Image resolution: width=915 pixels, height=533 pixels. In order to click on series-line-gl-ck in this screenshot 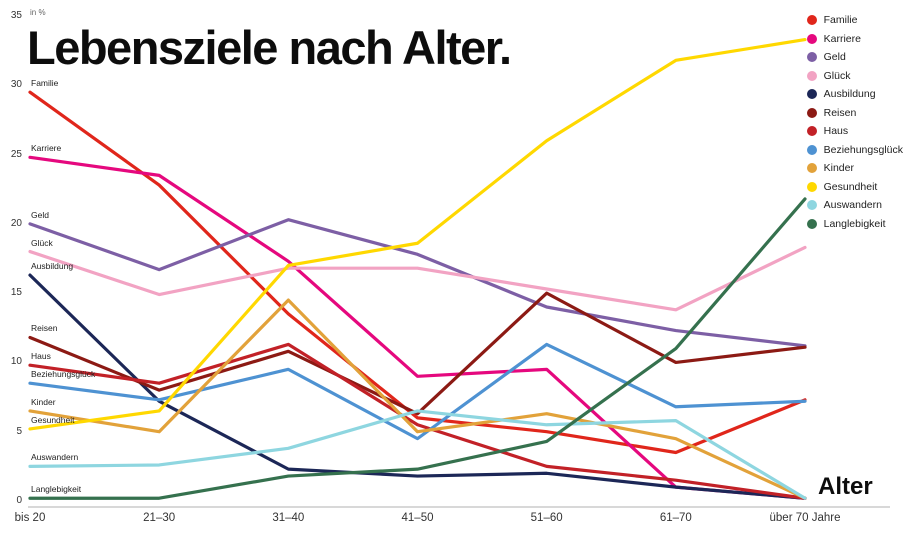, I will do `click(417, 278)`.